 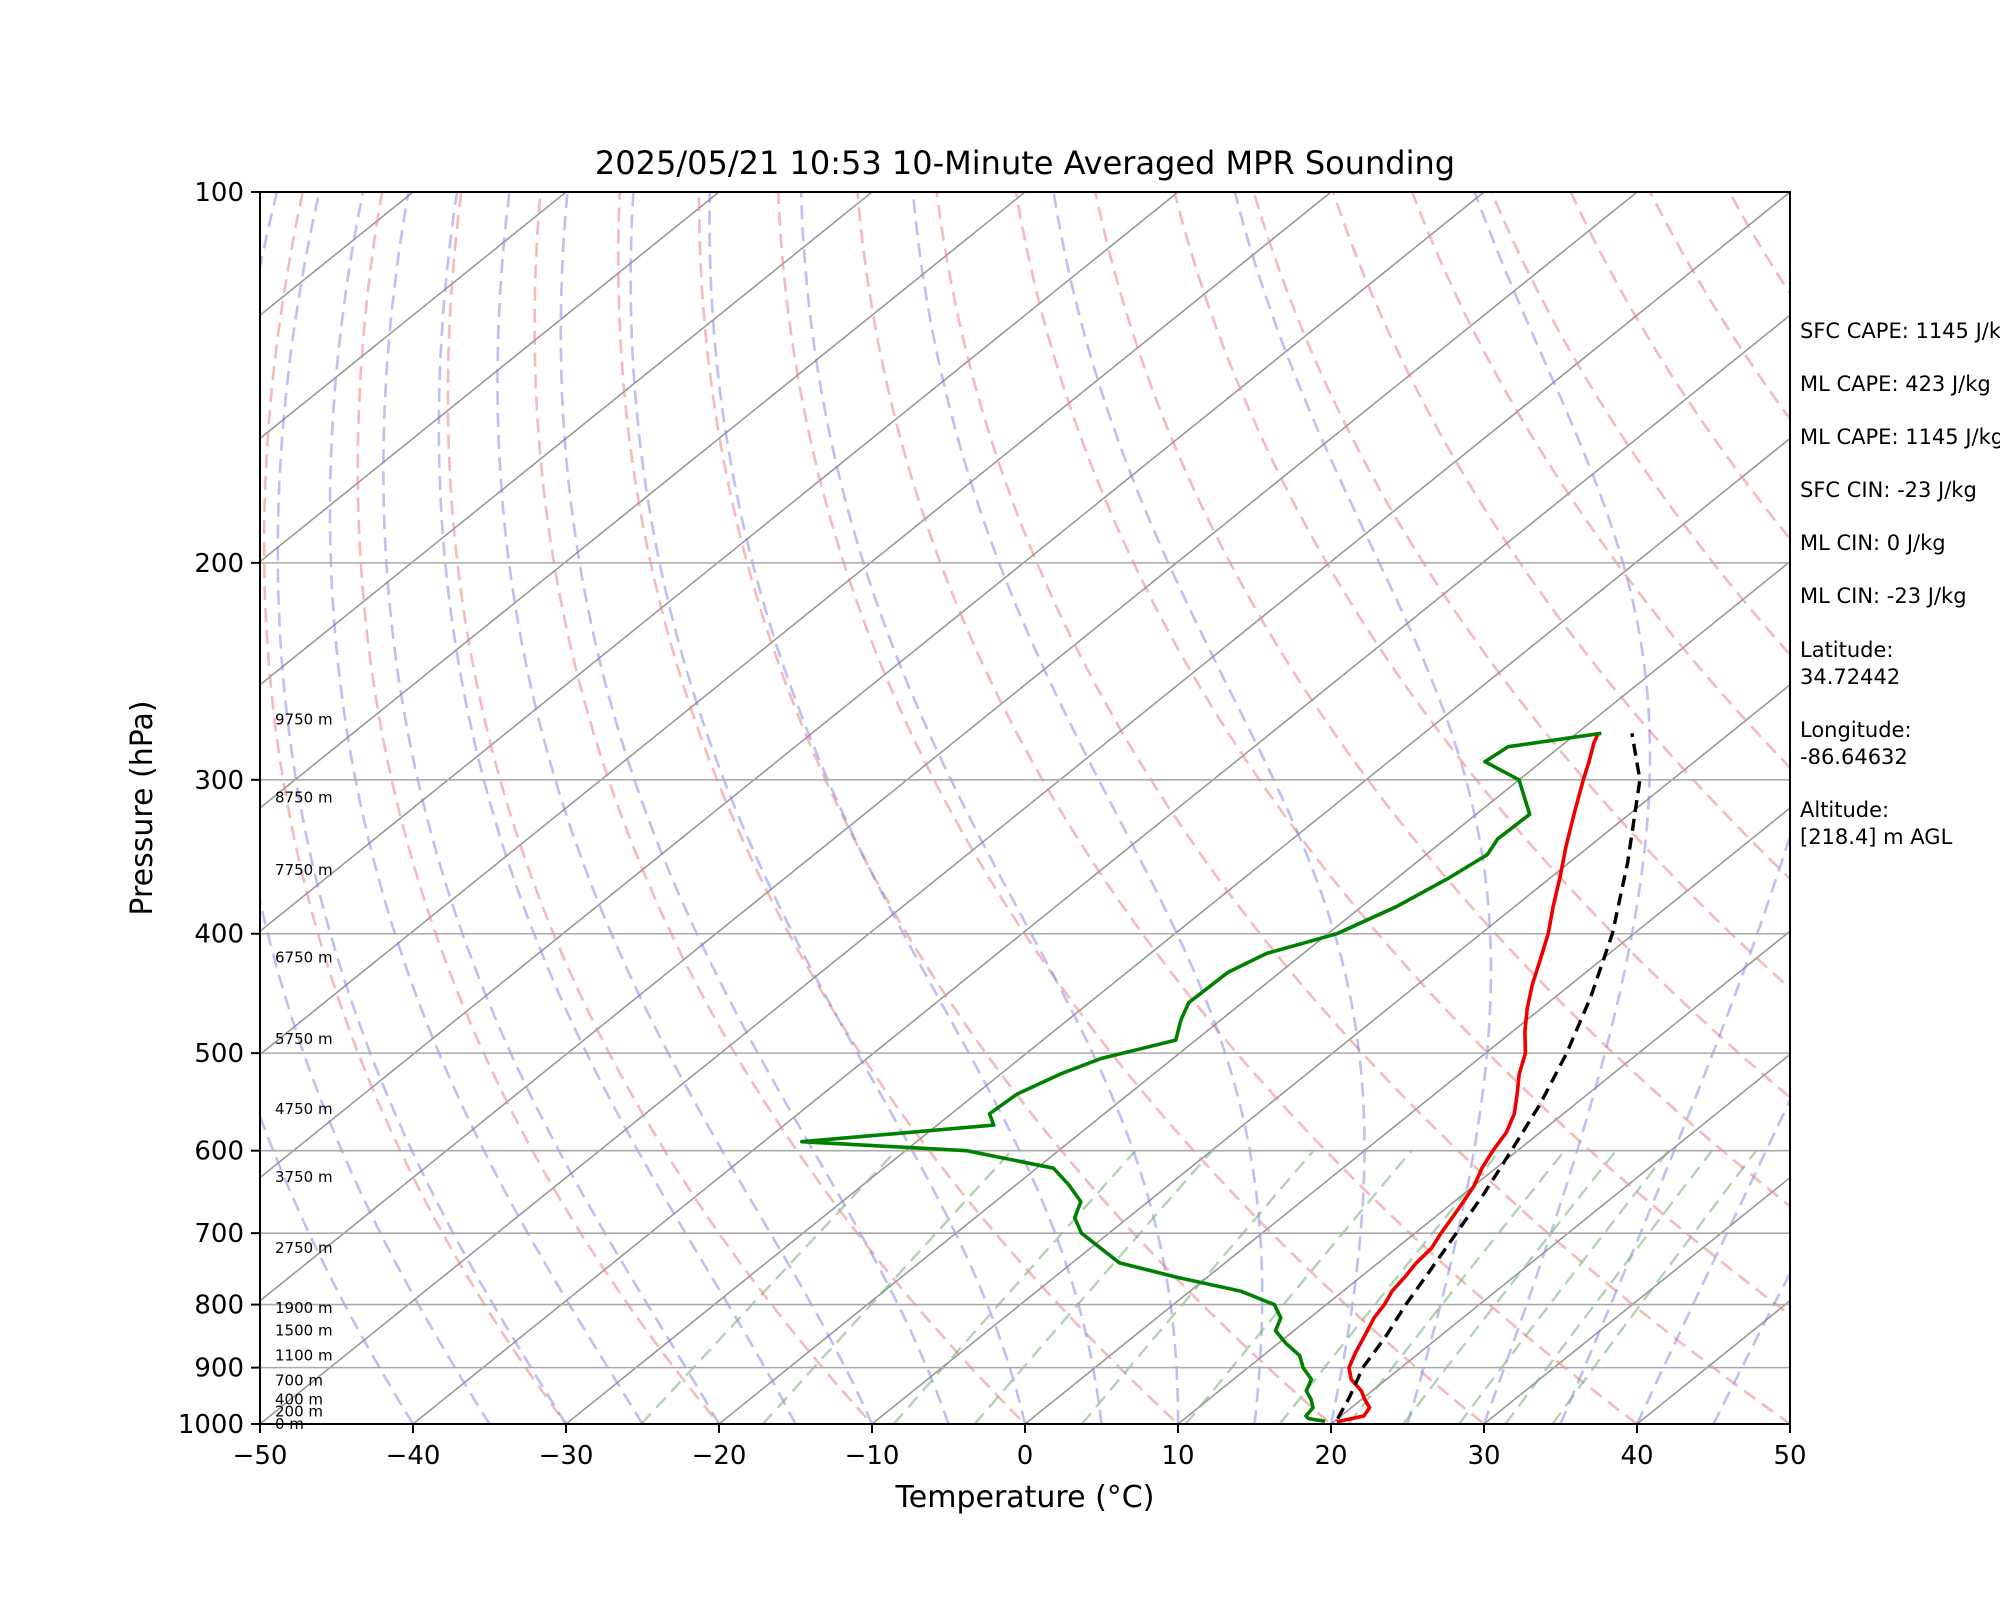 What do you see at coordinates (872, 1456) in the screenshot?
I see `x-tick-label: −10` at bounding box center [872, 1456].